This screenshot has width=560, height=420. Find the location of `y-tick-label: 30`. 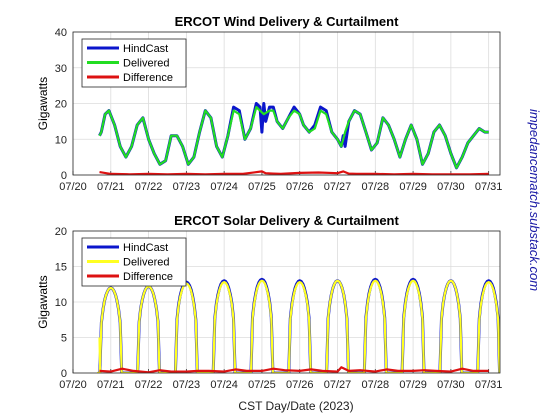

y-tick-label: 30 is located at coordinates (61, 69).